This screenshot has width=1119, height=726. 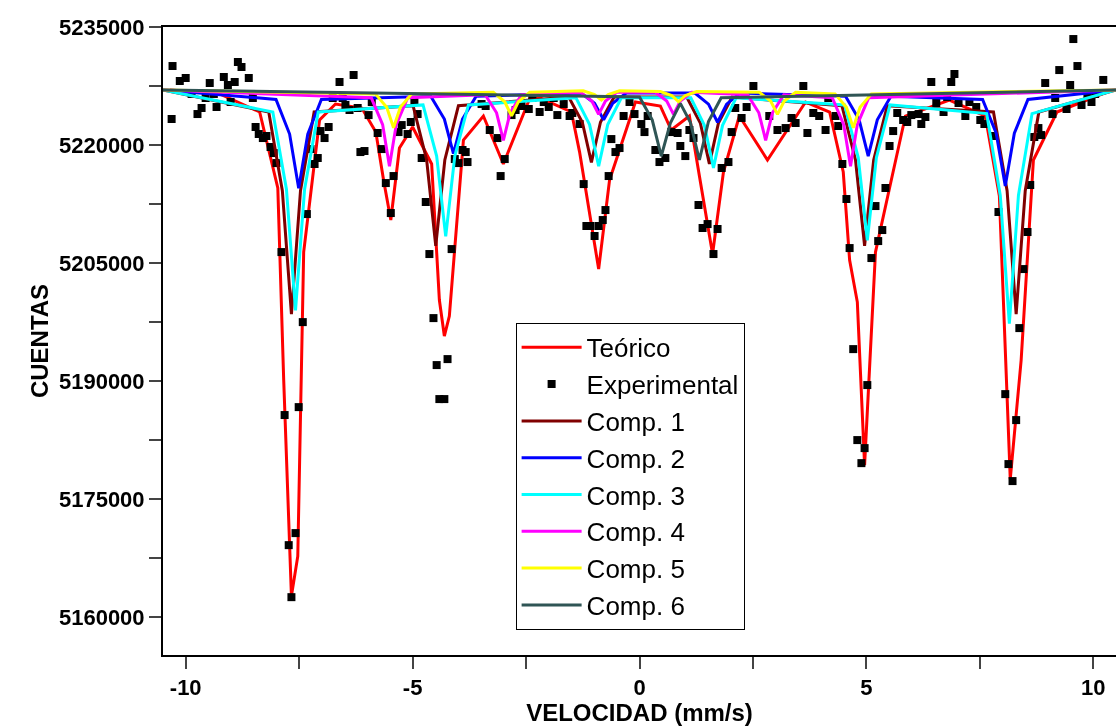 What do you see at coordinates (635, 422) in the screenshot?
I see `legend-label: Comp. 1` at bounding box center [635, 422].